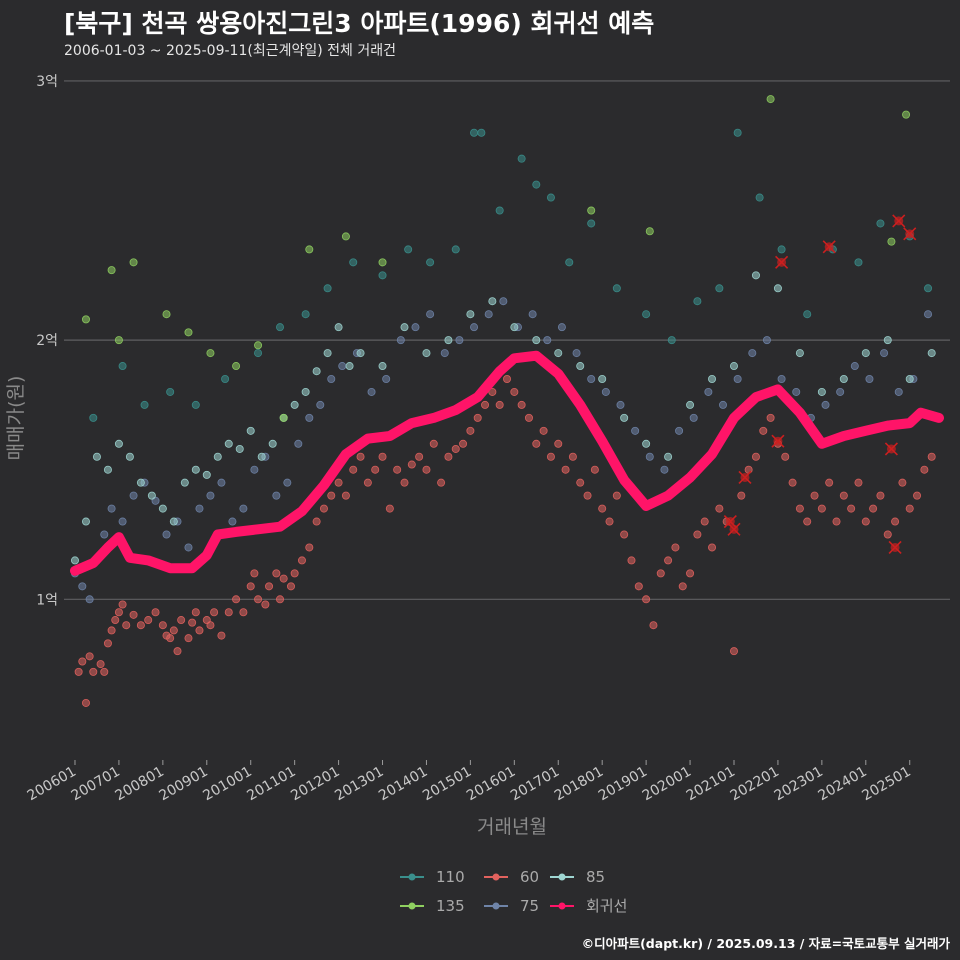 The image size is (960, 960). I want to click on x-tick-label: 201901, so click(623, 784).